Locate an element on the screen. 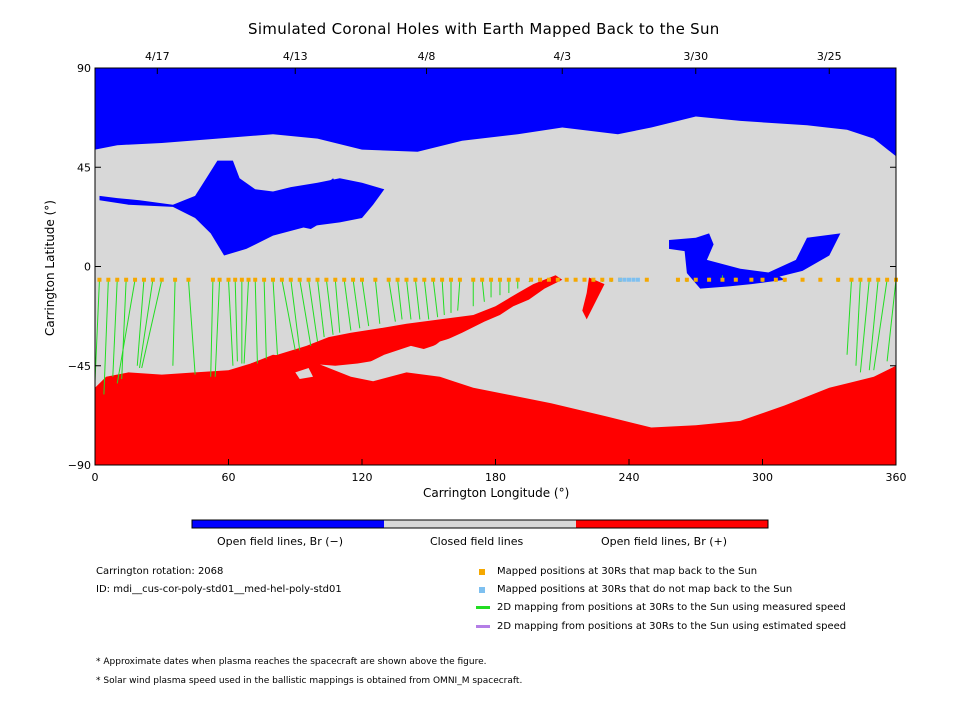  x-tick-label: 240 is located at coordinates (629, 477).